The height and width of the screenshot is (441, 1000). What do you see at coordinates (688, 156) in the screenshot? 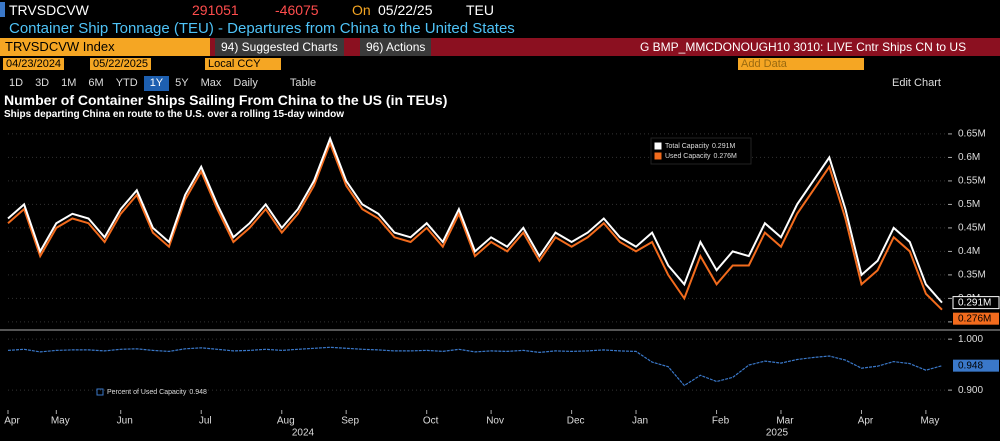
I see `legend-name: Used Capacity` at bounding box center [688, 156].